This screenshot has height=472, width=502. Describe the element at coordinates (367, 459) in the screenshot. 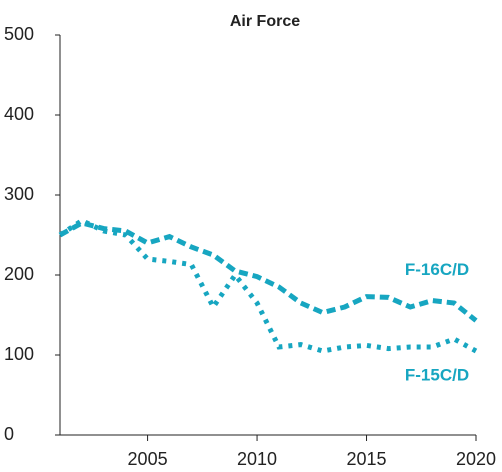

I see `x-tick-label: 2015` at that location.